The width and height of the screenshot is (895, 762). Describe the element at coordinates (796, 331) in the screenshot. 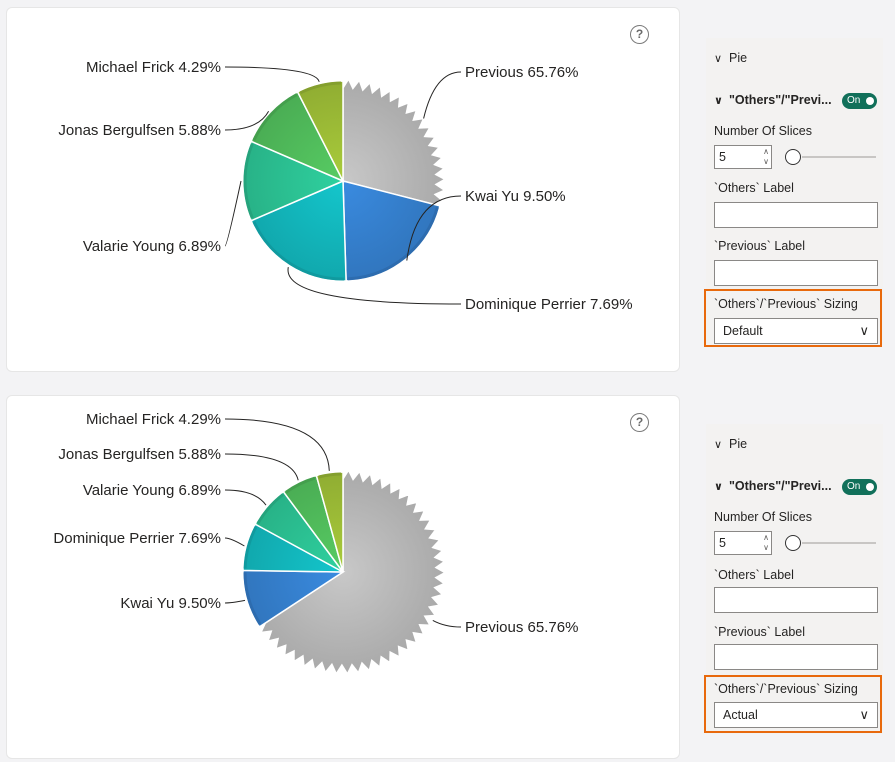

I see `sizing-dropdown: Default ∨` at that location.